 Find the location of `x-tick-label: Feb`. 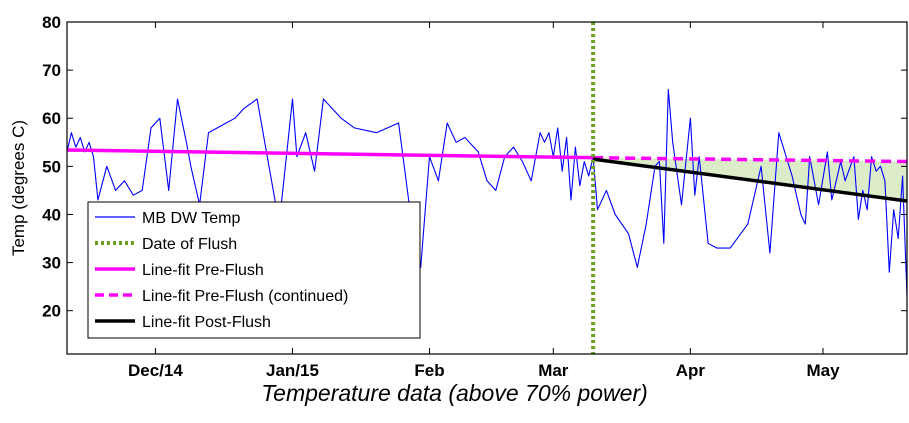

x-tick-label: Feb is located at coordinates (429, 370).